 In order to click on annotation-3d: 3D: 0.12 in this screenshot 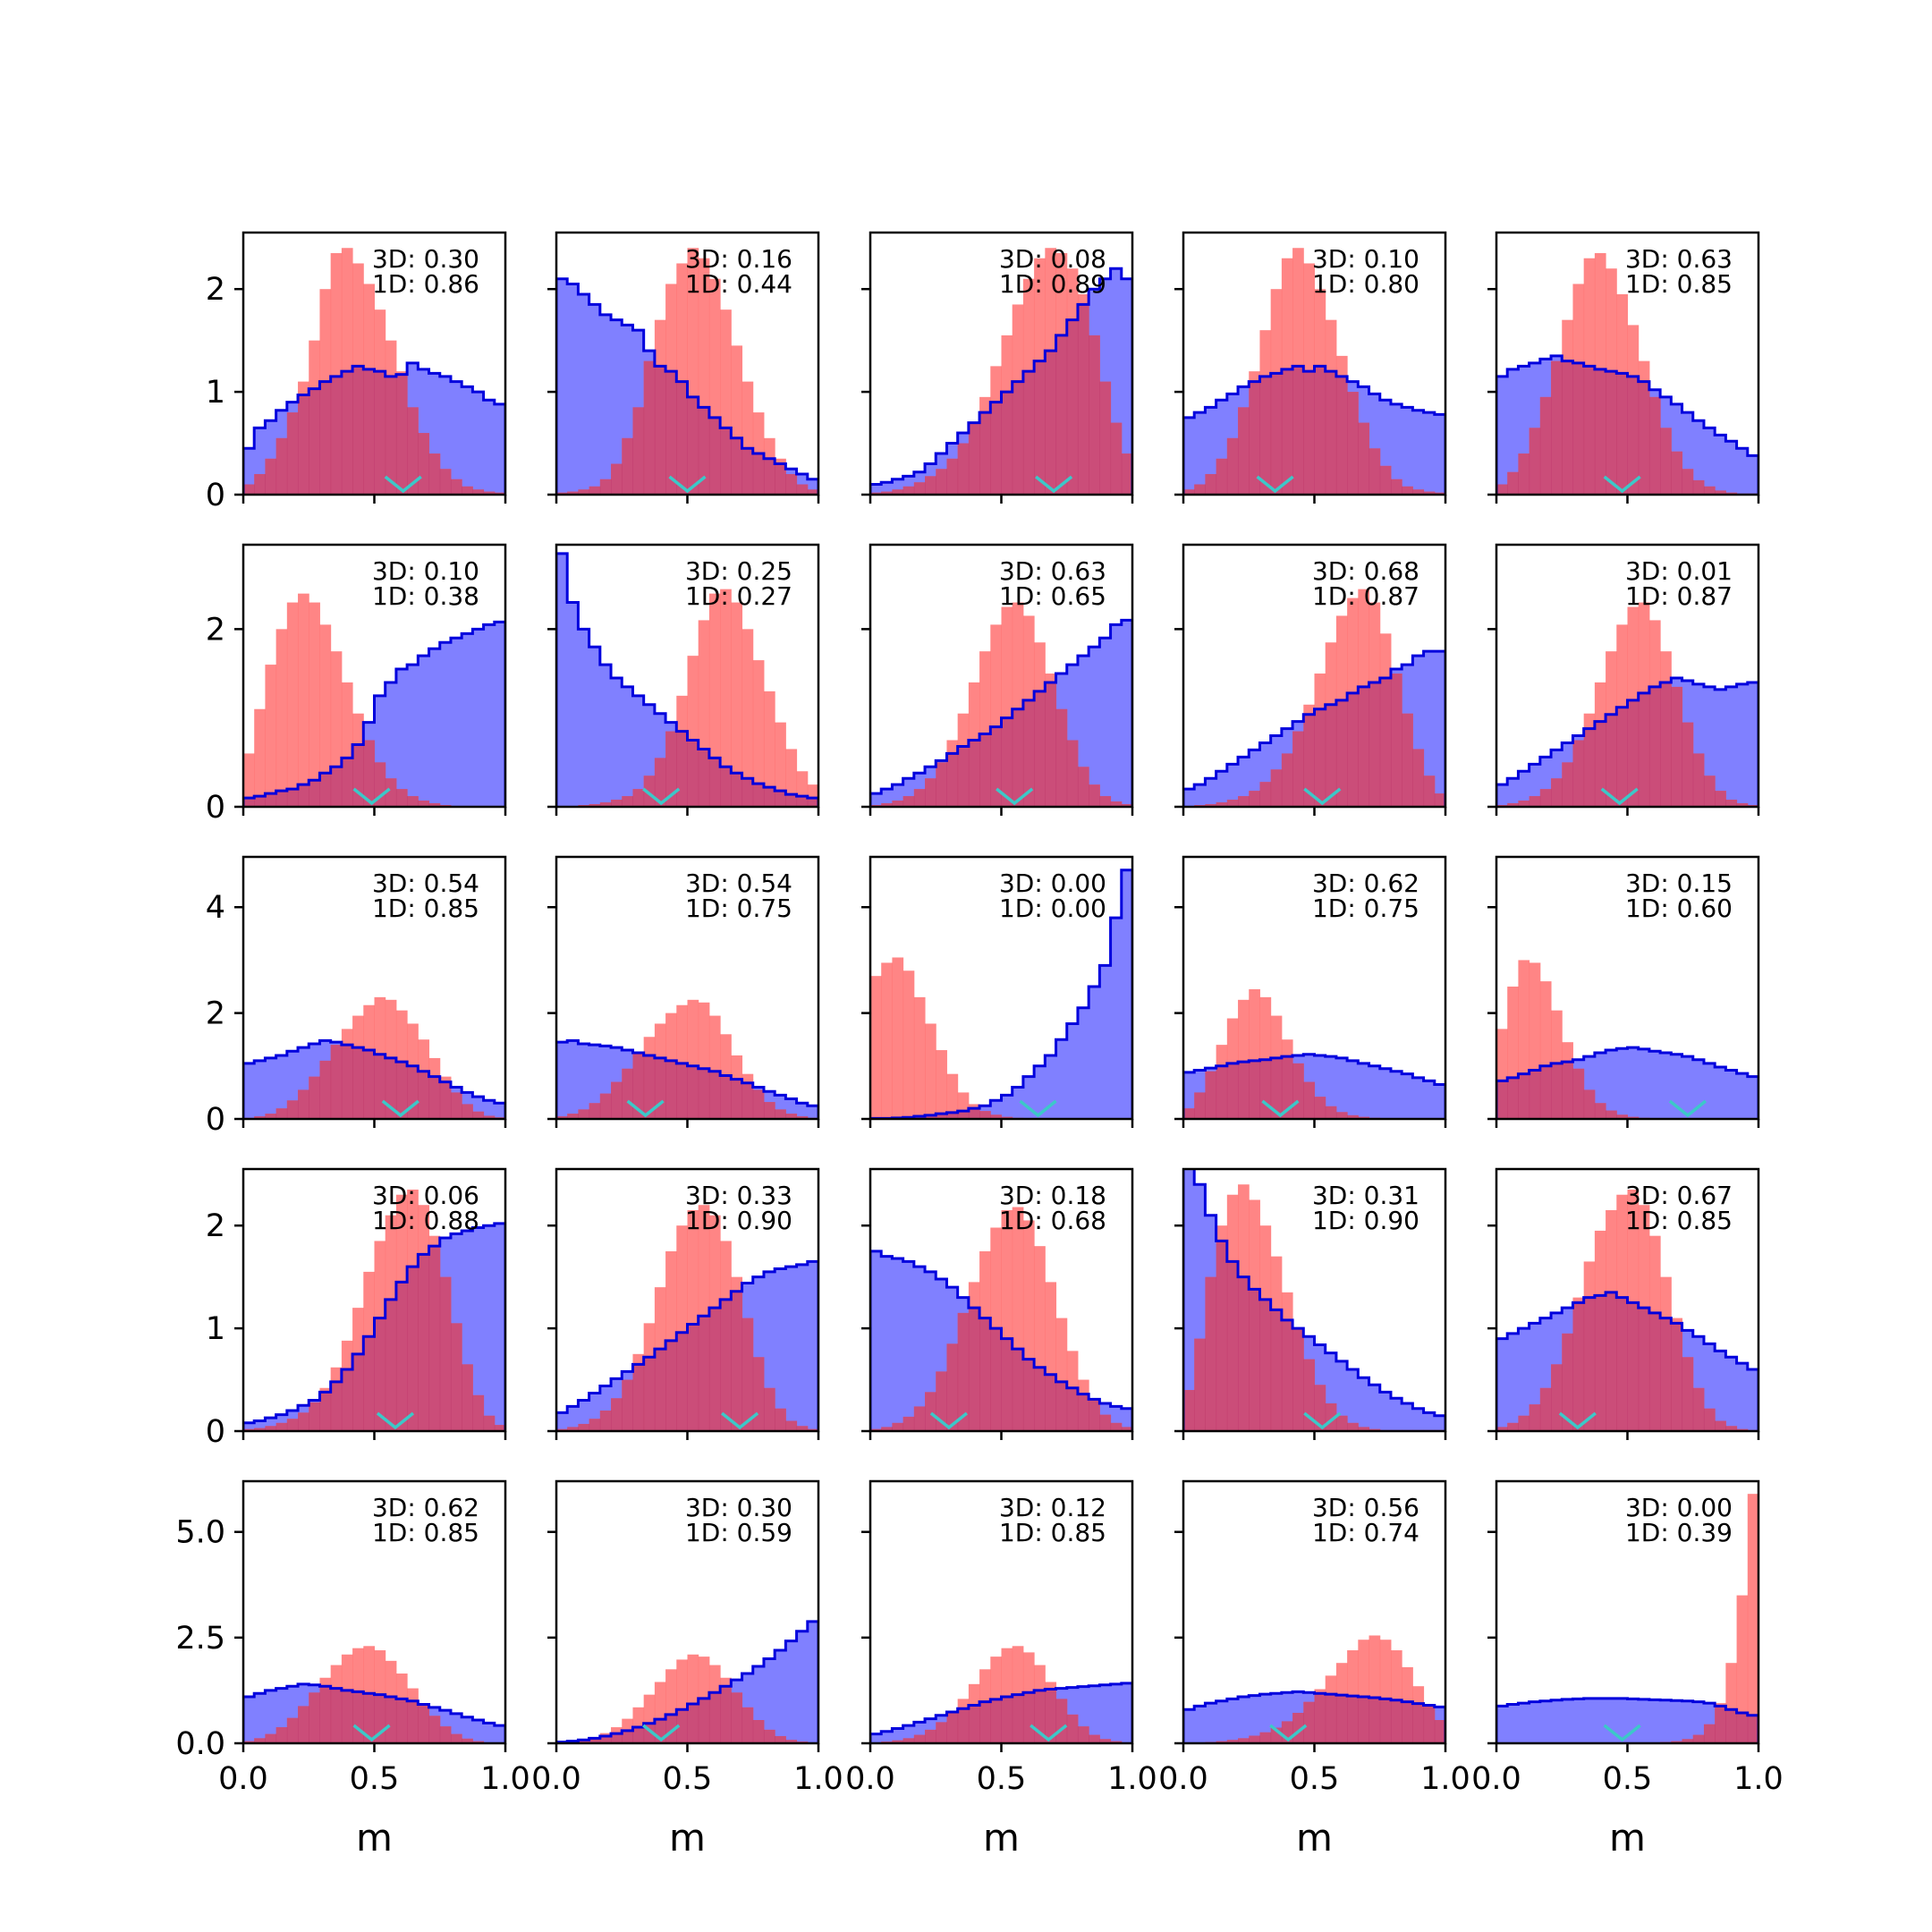, I will do `click(1052, 1507)`.